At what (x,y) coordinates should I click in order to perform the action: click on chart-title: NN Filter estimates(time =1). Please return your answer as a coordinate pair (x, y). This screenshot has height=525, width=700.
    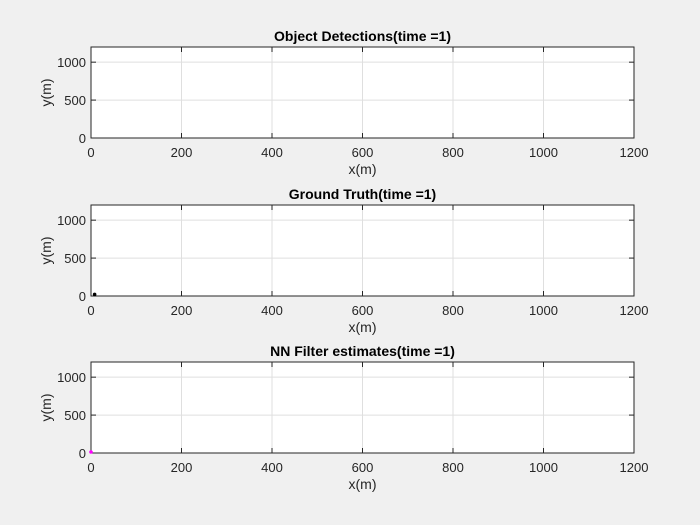
    Looking at the image, I should click on (362, 351).